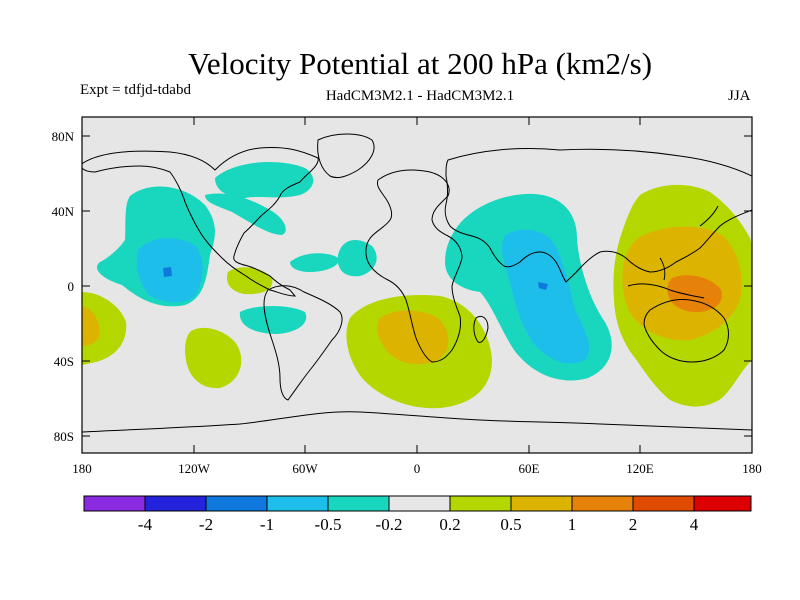  I want to click on contour-pos-mexico, so click(249, 281).